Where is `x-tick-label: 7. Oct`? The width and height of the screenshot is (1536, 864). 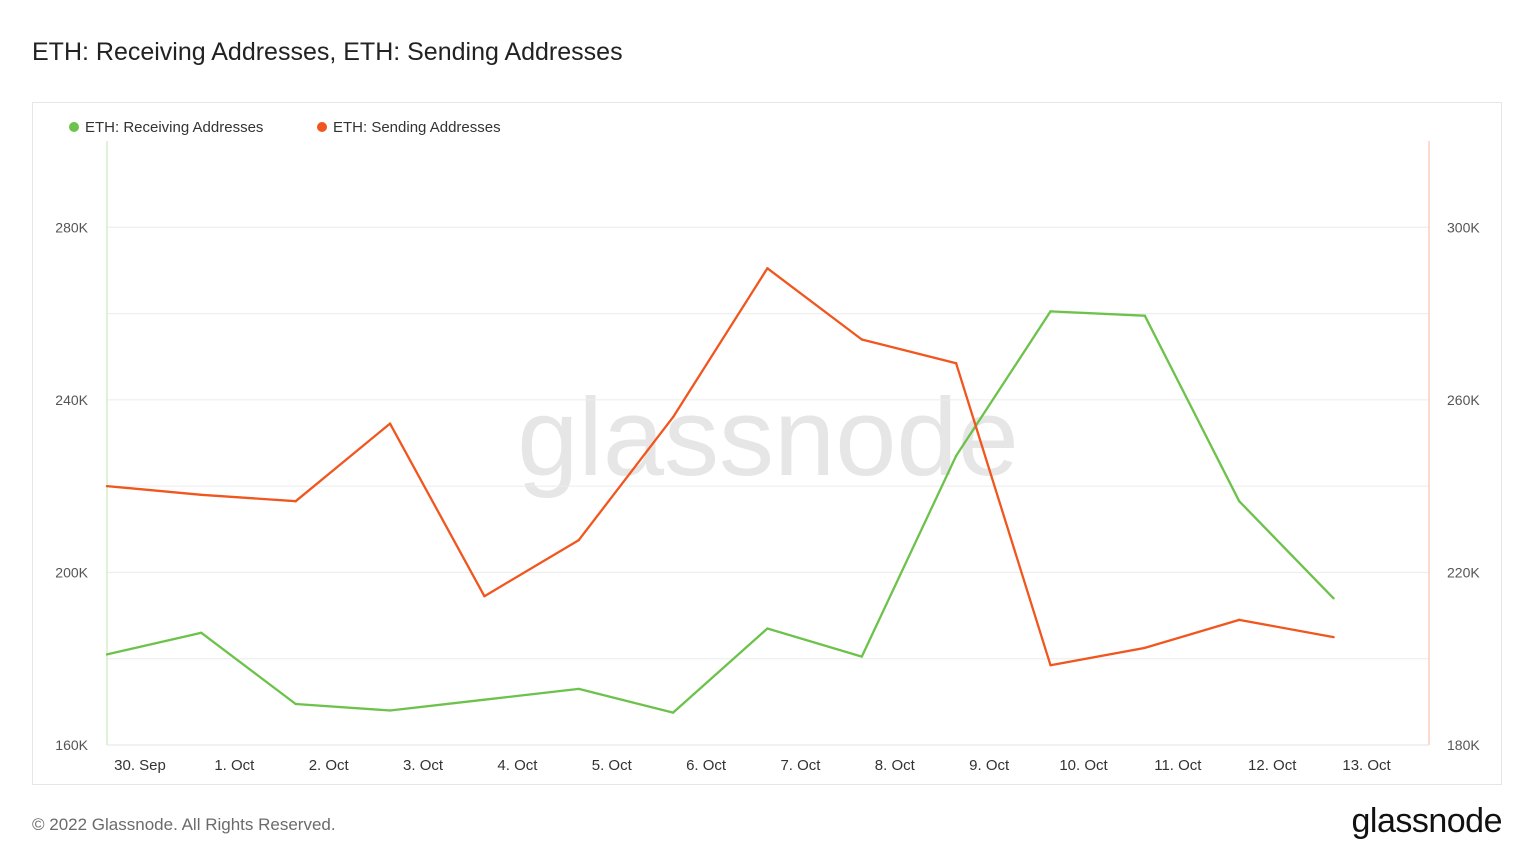
x-tick-label: 7. Oct is located at coordinates (800, 765).